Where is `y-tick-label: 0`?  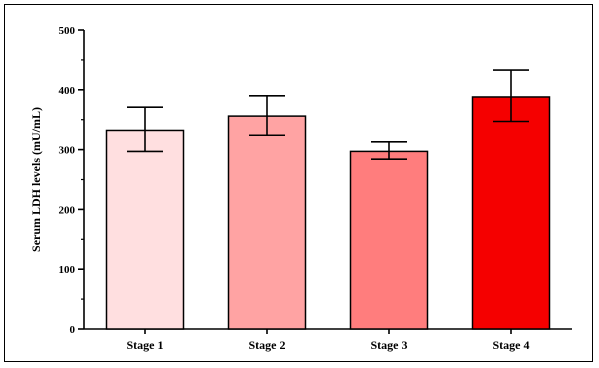 y-tick-label: 0 is located at coordinates (73, 330).